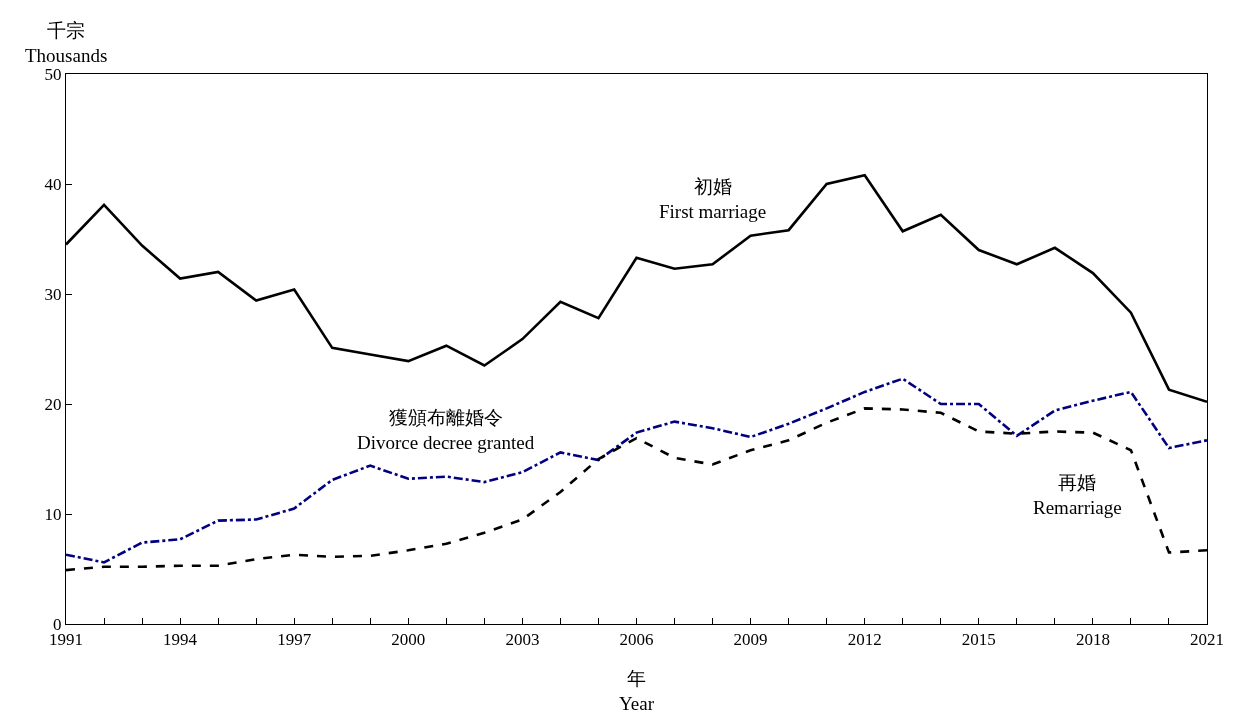 The width and height of the screenshot is (1236, 727). Describe the element at coordinates (294, 640) in the screenshot. I see `x-tick-label: 1997` at that location.